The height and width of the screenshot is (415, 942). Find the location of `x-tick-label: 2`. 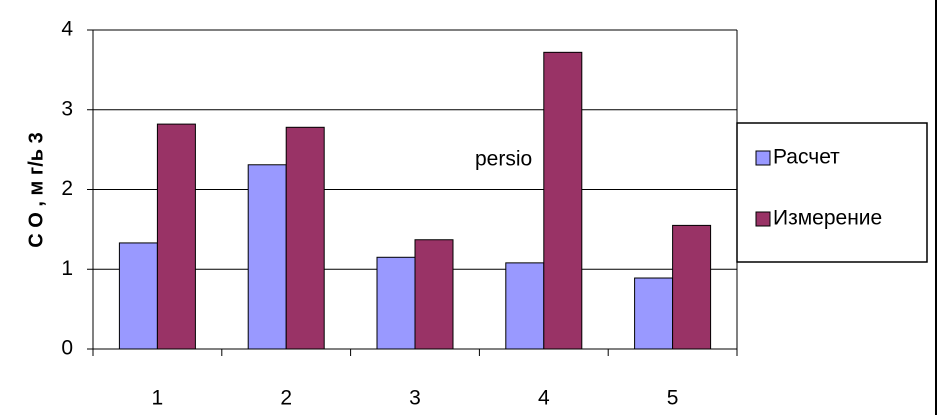

x-tick-label: 2 is located at coordinates (286, 398).